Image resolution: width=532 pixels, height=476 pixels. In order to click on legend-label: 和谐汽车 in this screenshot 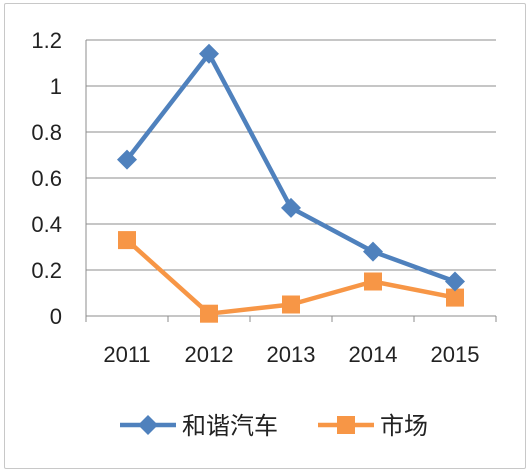, I will do `click(230, 426)`.